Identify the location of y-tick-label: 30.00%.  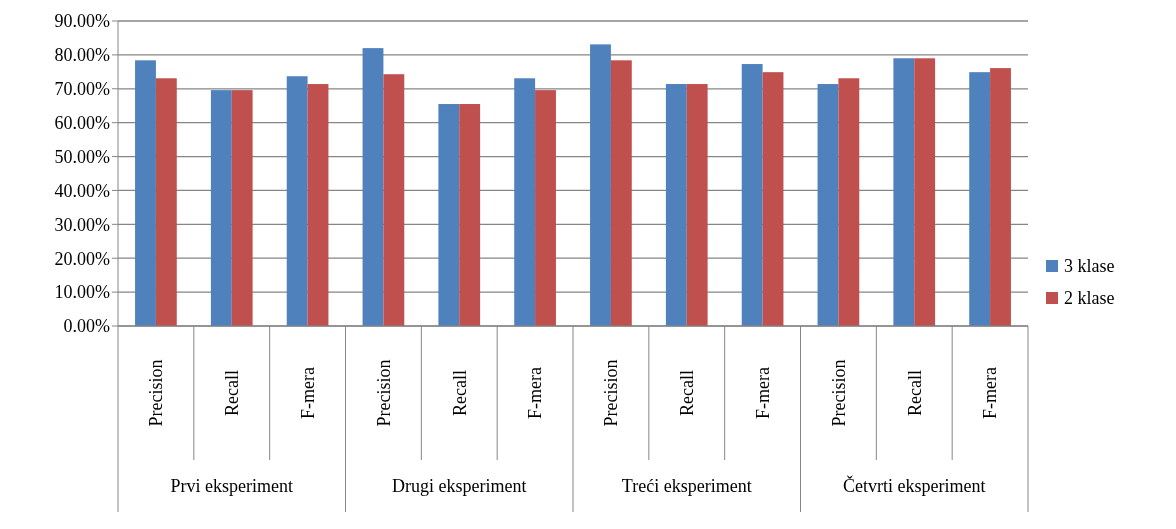
(82, 224).